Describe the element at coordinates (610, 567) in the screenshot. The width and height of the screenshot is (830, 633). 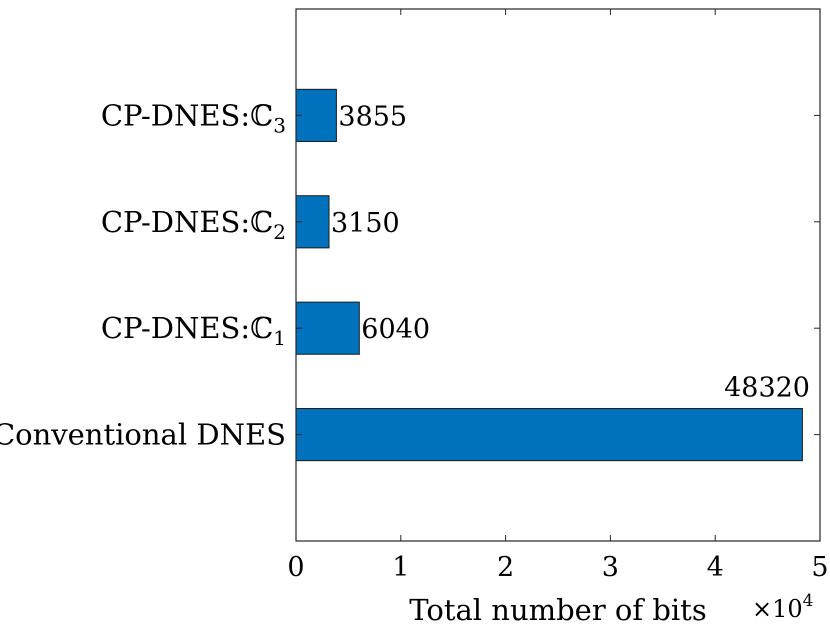
I see `x-tick-label-3: 3` at that location.